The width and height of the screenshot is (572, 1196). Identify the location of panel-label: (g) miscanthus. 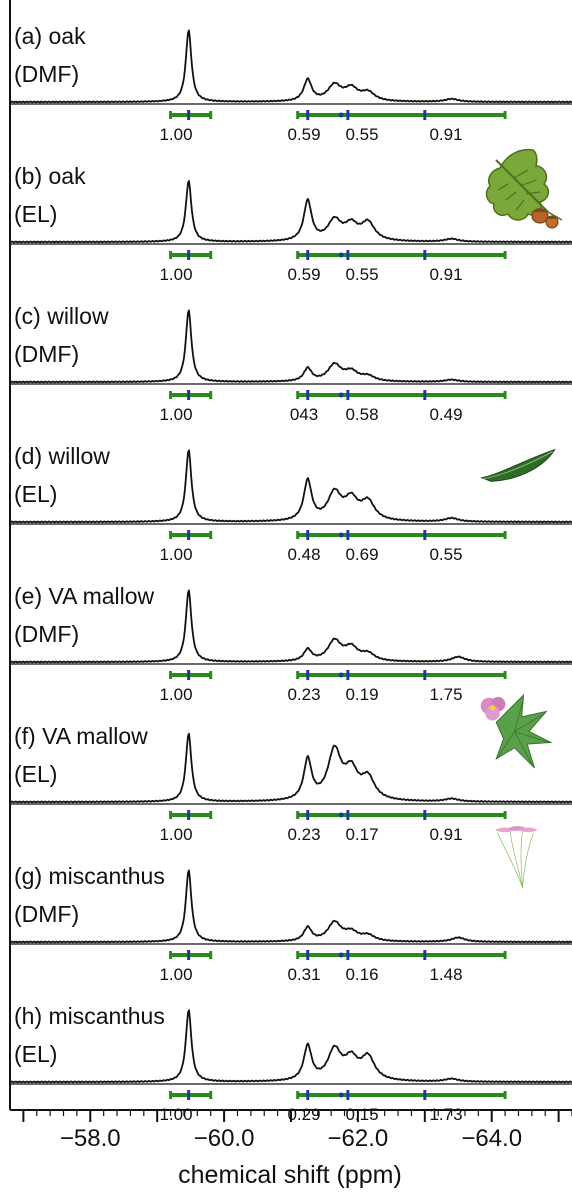
(89, 876).